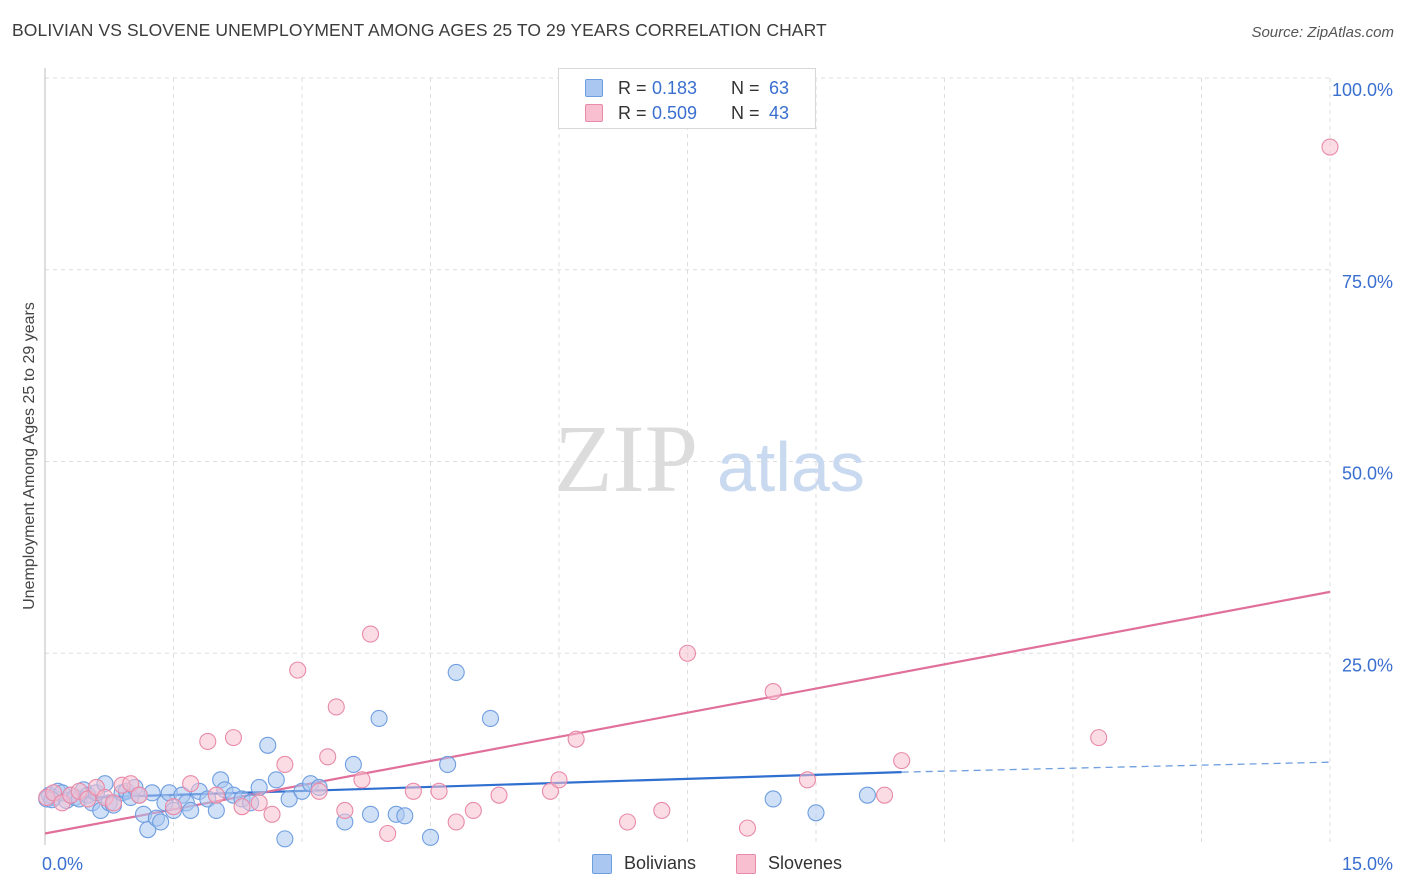  Describe the element at coordinates (1367, 864) in the screenshot. I see `x-tick-label: 15.0%` at that location.